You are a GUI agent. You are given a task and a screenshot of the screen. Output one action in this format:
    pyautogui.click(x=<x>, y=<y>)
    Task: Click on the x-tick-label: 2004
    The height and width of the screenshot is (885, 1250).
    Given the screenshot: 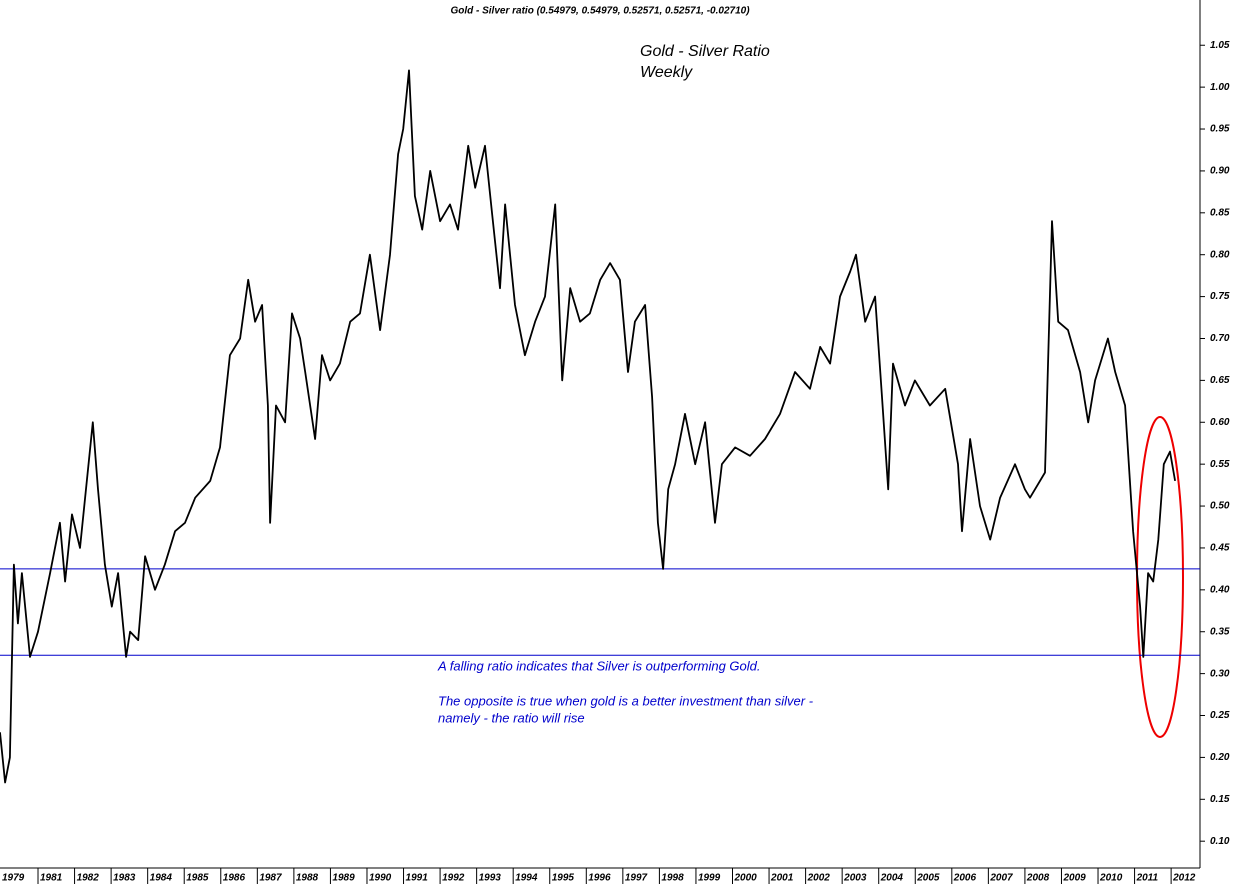 What is the action you would take?
    pyautogui.click(x=892, y=878)
    